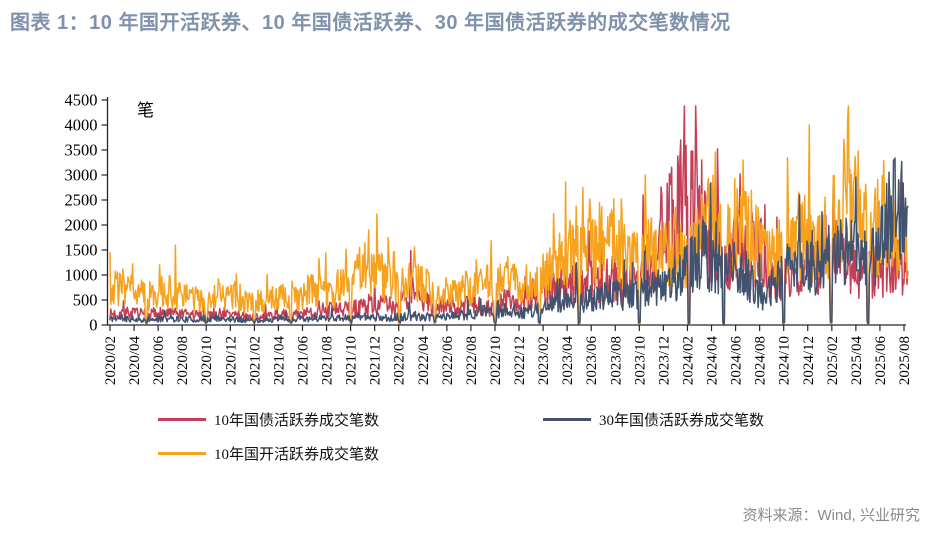  Describe the element at coordinates (682, 421) in the screenshot. I see `legend-label-30y-treasury: 30年国债活跃券成交笔数` at that location.